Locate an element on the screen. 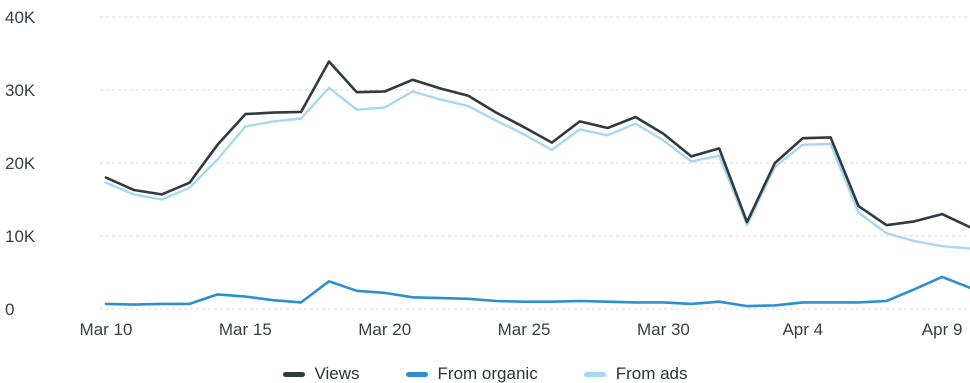 The image size is (970, 383). legend-item-from-organic: From organic is located at coordinates (471, 373).